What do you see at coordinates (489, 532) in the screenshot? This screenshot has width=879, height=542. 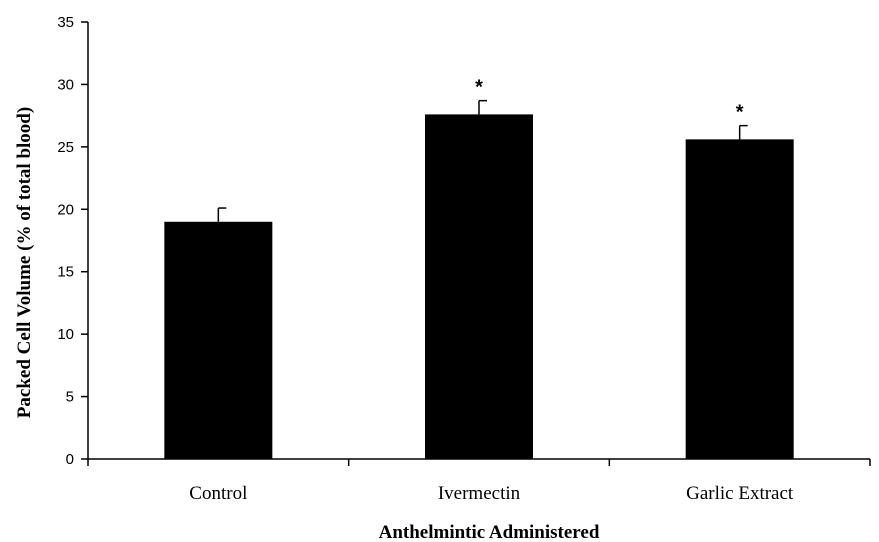 I see `x-axis-title: Anthelmintic Administered` at bounding box center [489, 532].